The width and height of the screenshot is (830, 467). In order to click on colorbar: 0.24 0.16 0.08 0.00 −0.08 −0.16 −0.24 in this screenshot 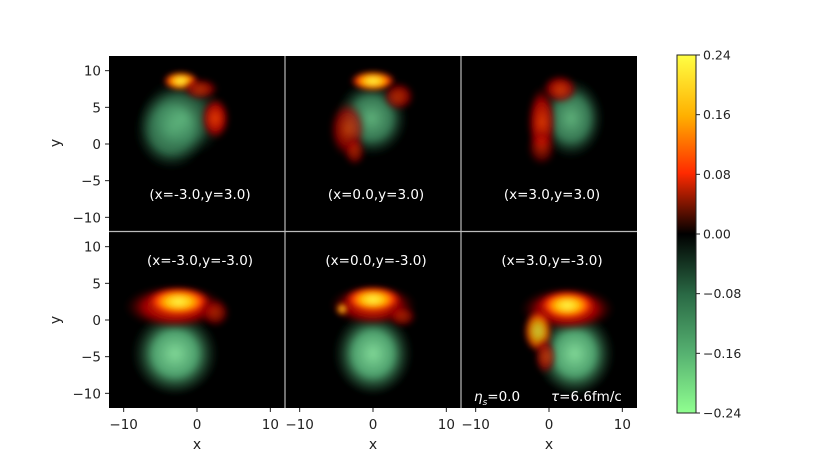, I will do `click(708, 234)`.